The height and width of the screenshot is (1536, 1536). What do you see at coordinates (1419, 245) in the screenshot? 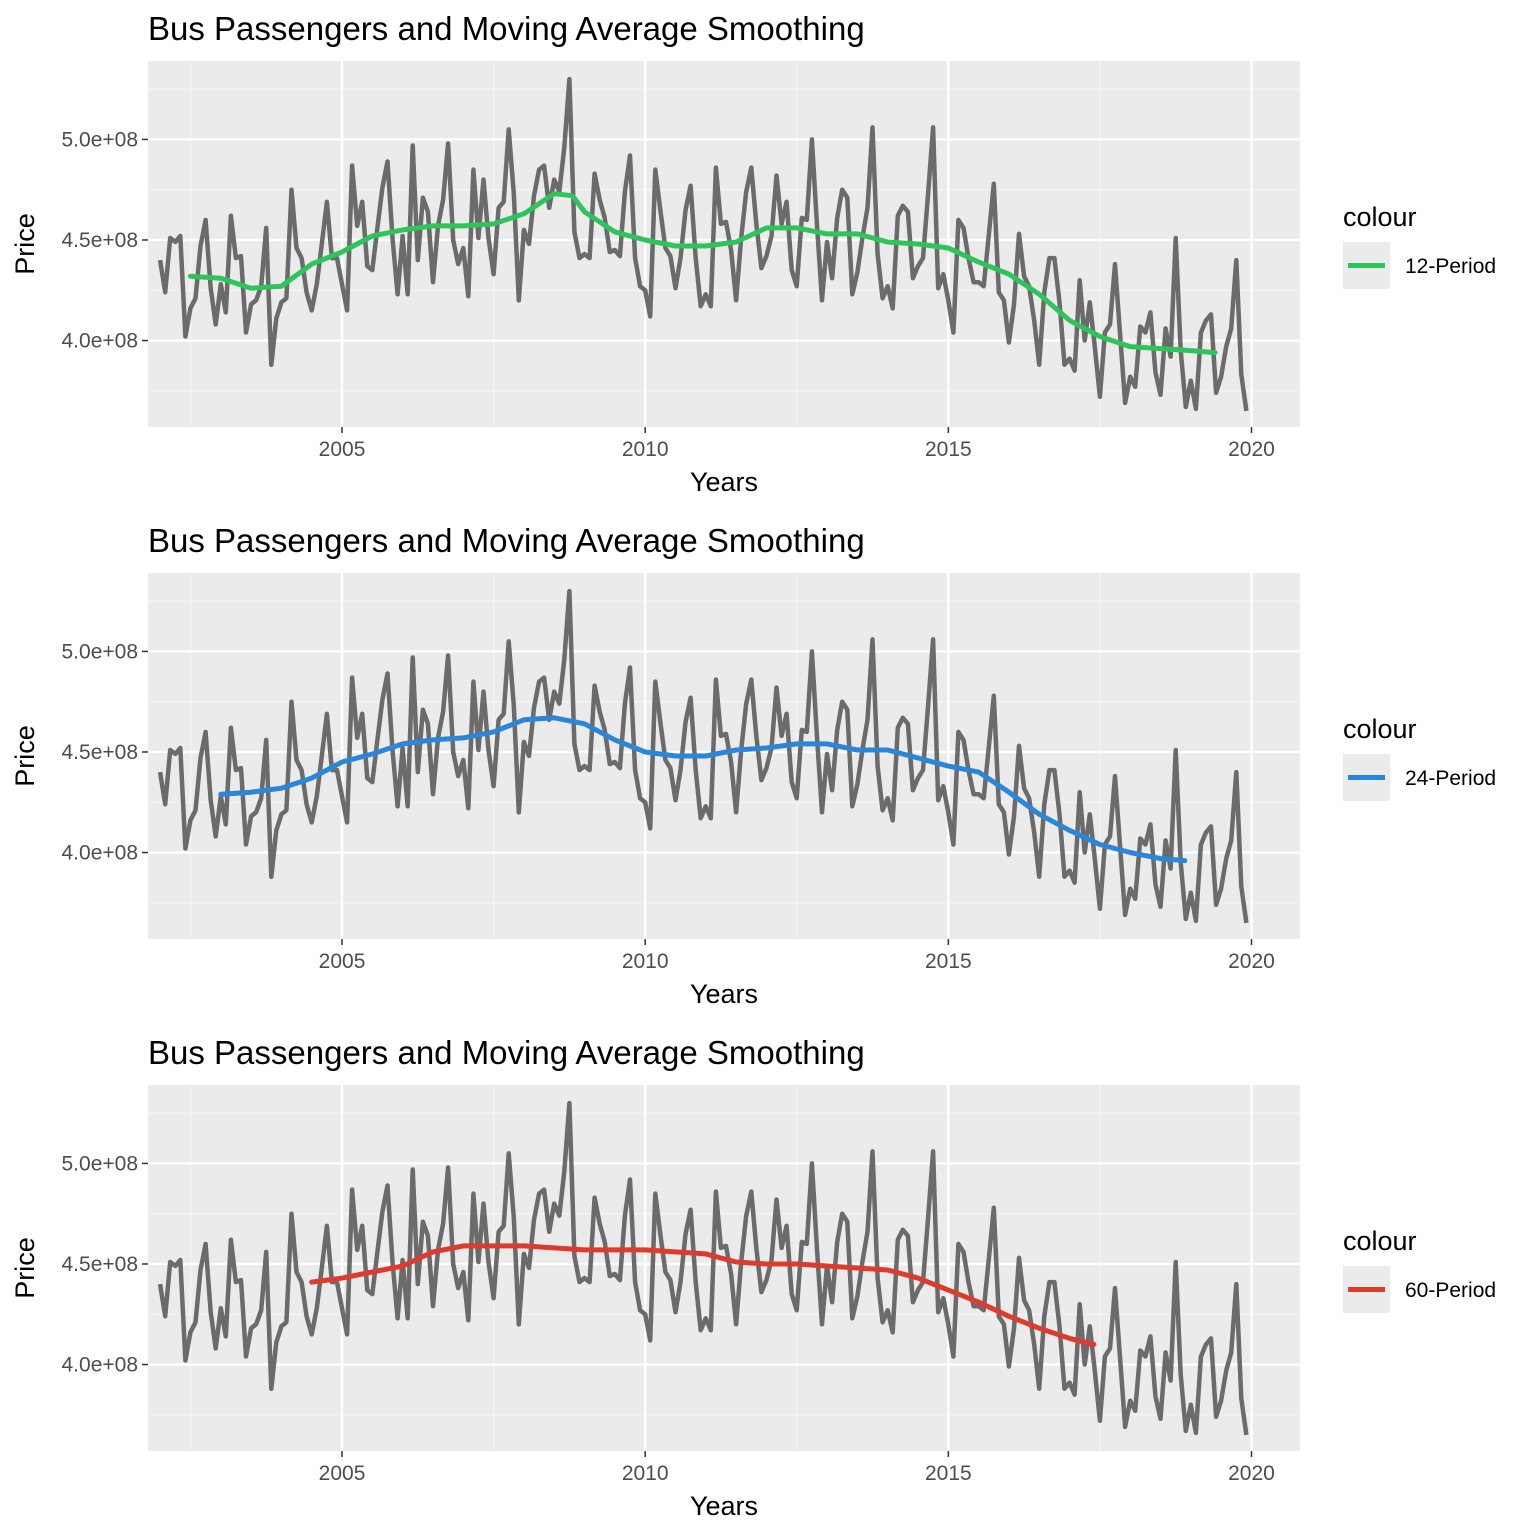
I see `legend: colour 12-Period` at bounding box center [1419, 245].